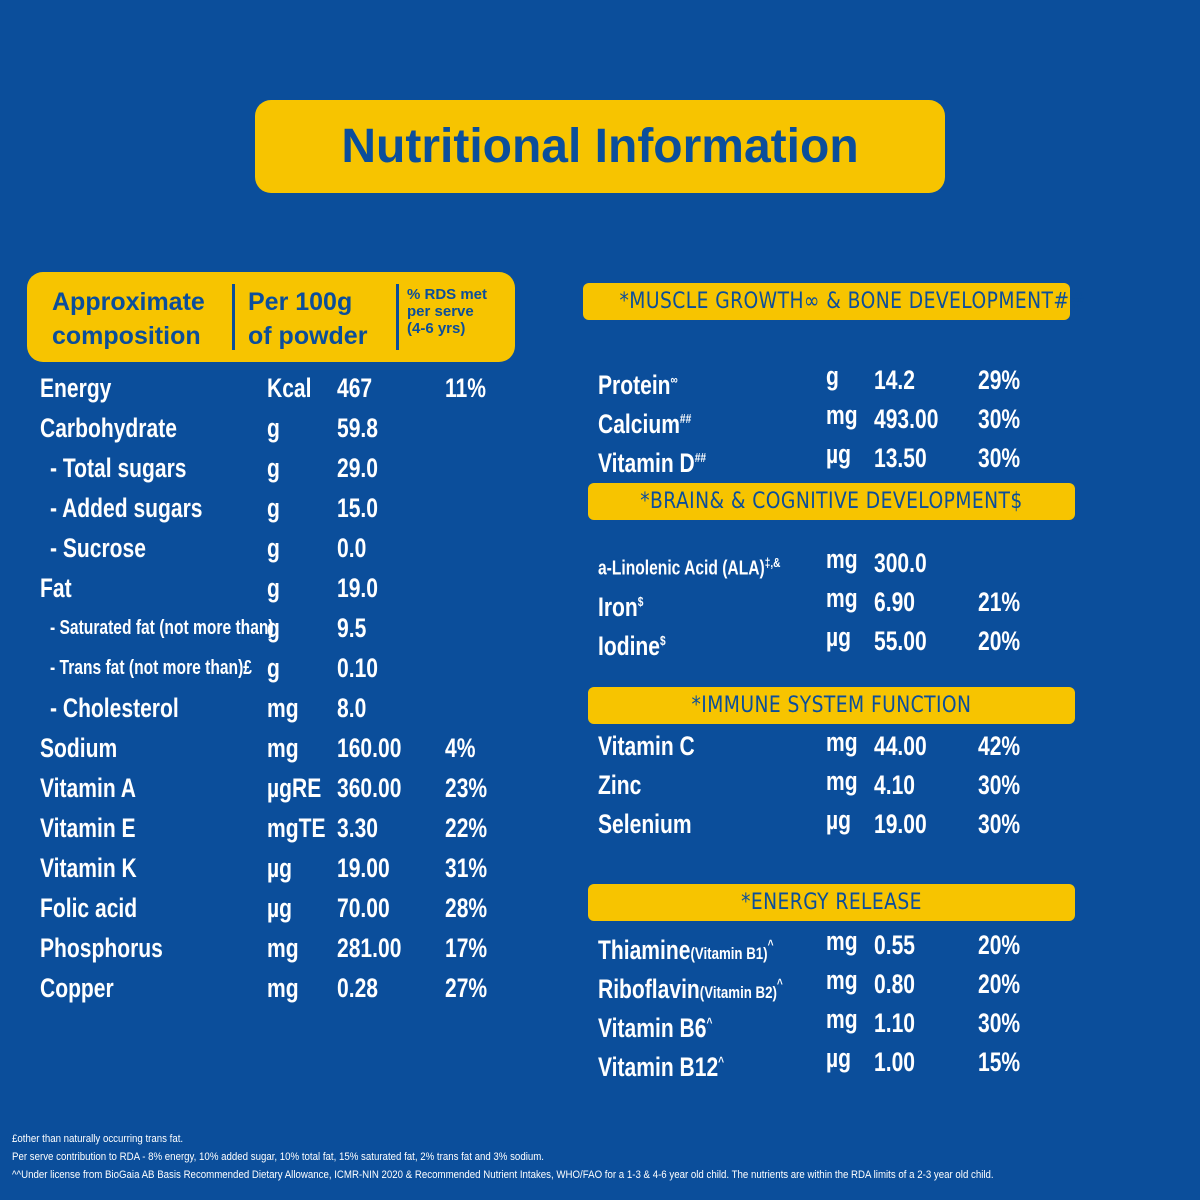  Describe the element at coordinates (89, 908) in the screenshot. I see `nutrient-name: Folic acid` at that location.